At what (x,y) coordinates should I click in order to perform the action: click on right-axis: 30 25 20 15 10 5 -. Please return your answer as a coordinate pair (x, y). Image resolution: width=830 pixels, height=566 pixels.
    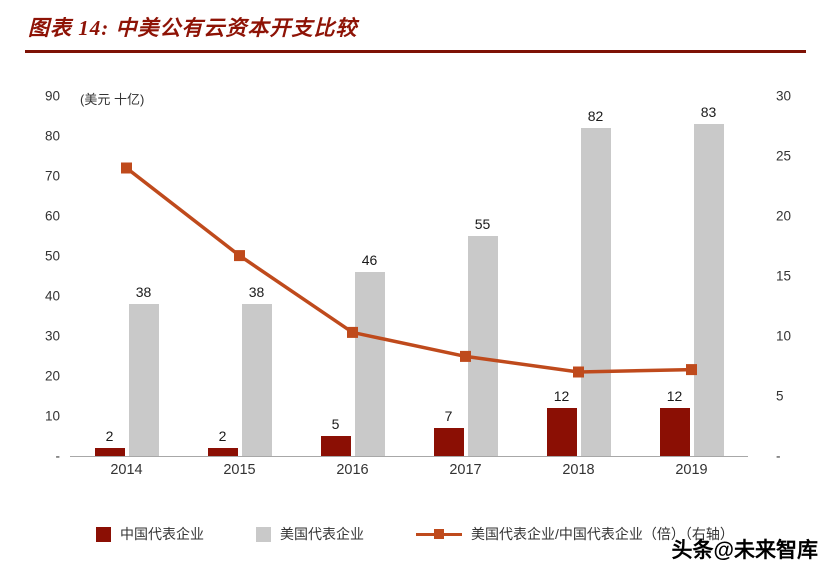
    Looking at the image, I should click on (785, 276).